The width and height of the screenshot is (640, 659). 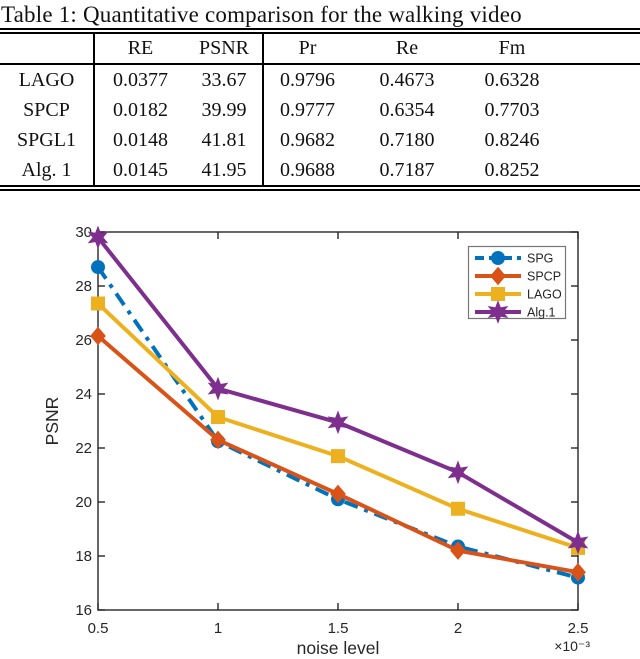 I want to click on legend-entry-spg: SPG, so click(x=514, y=258).